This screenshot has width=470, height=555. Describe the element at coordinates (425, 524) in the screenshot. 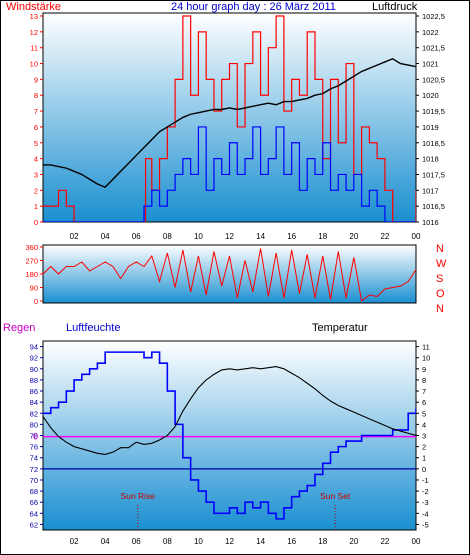

I see `temperature-axis-tick-0: -5` at that location.